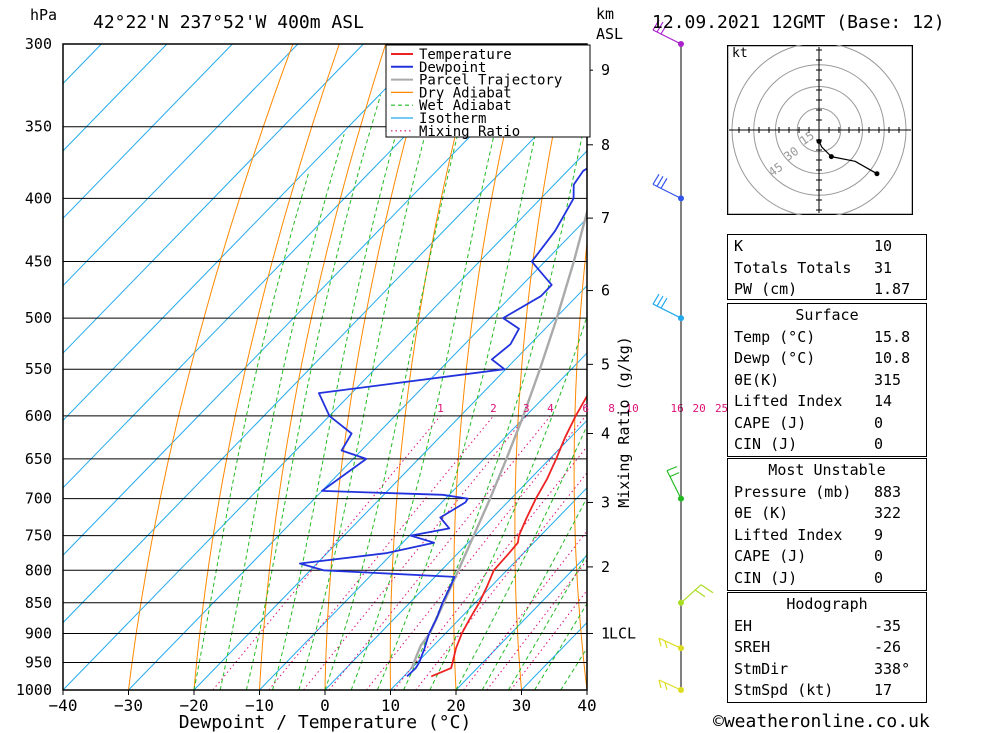 Image resolution: width=1000 pixels, height=733 pixels. What do you see at coordinates (493, 408) in the screenshot?
I see `mixing-ratio-label: 2` at bounding box center [493, 408].